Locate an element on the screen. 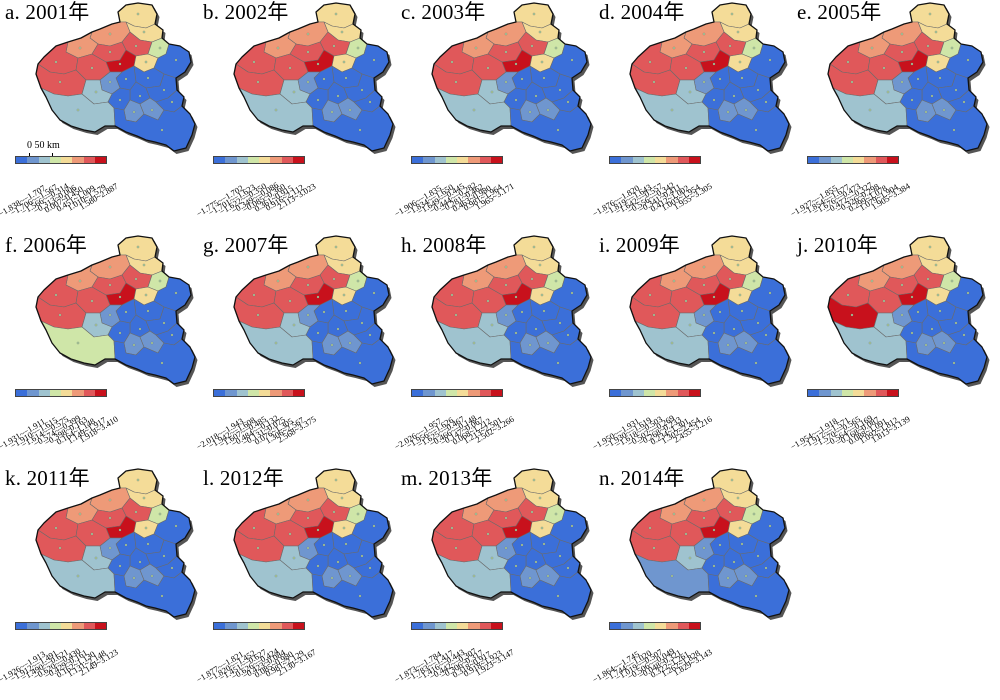 This screenshot has height=700, width=1000. panel-title: d. 2004年 is located at coordinates (642, 12).